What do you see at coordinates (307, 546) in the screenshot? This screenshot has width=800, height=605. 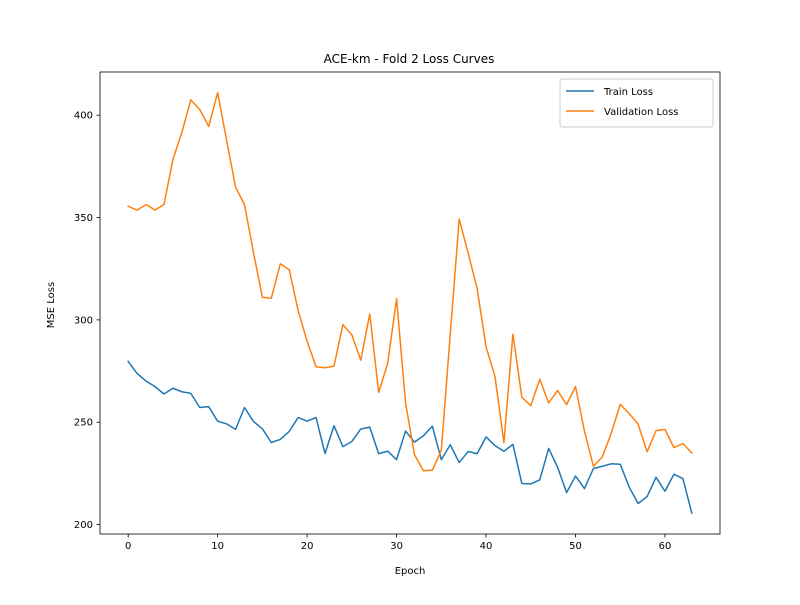 I see `x-tick-label: 20` at bounding box center [307, 546].